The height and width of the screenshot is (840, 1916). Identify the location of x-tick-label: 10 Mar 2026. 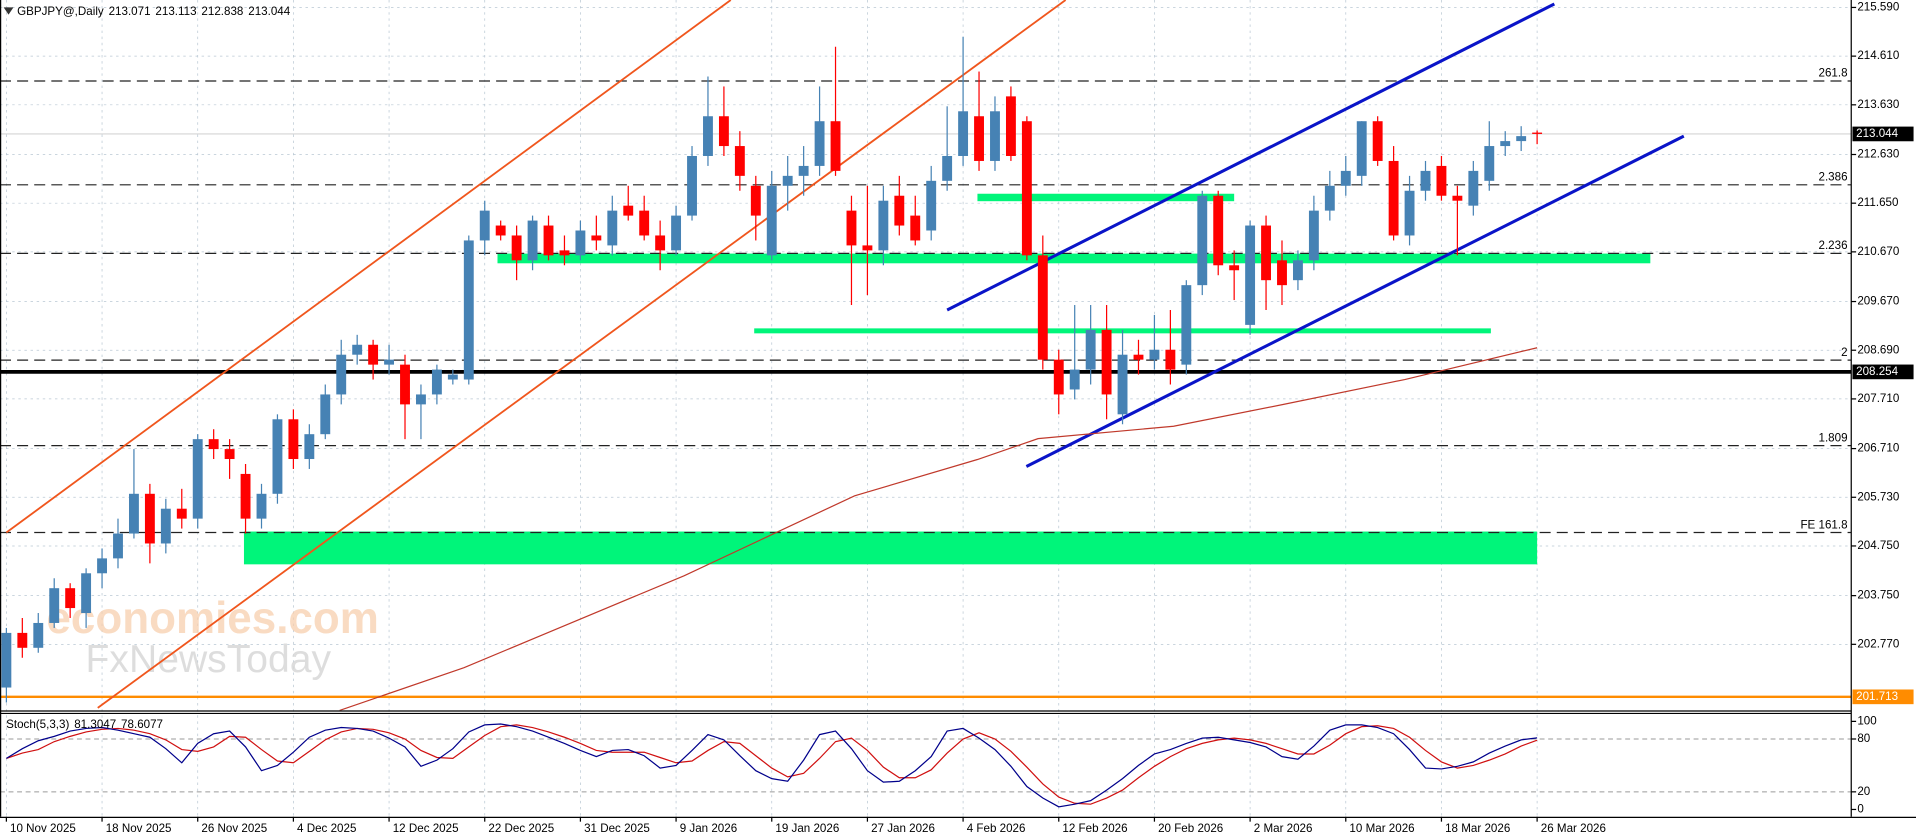
(1381, 828).